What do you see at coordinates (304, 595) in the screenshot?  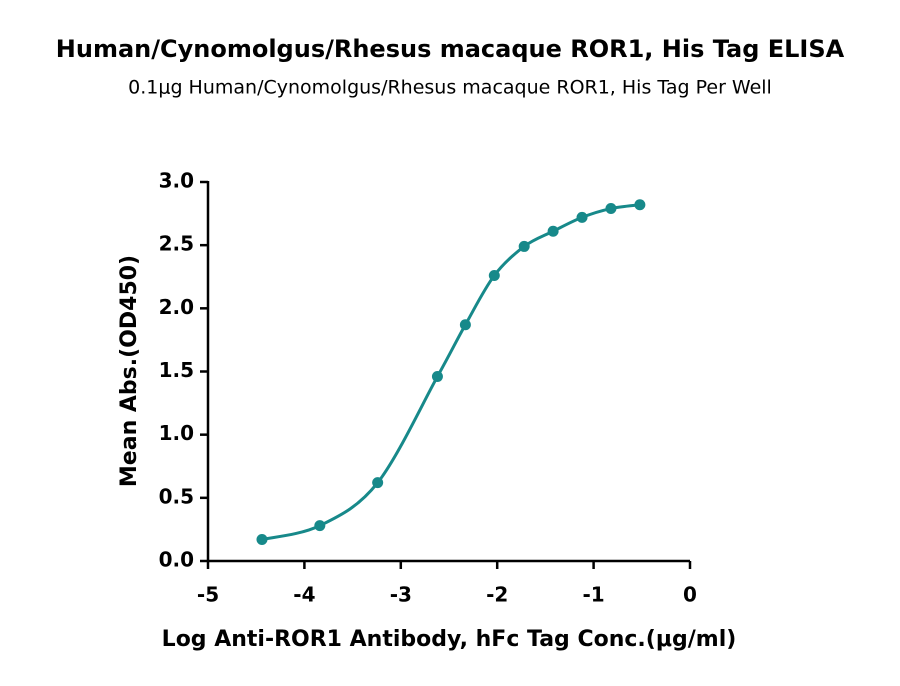 I see `x-tick-label: -4` at bounding box center [304, 595].